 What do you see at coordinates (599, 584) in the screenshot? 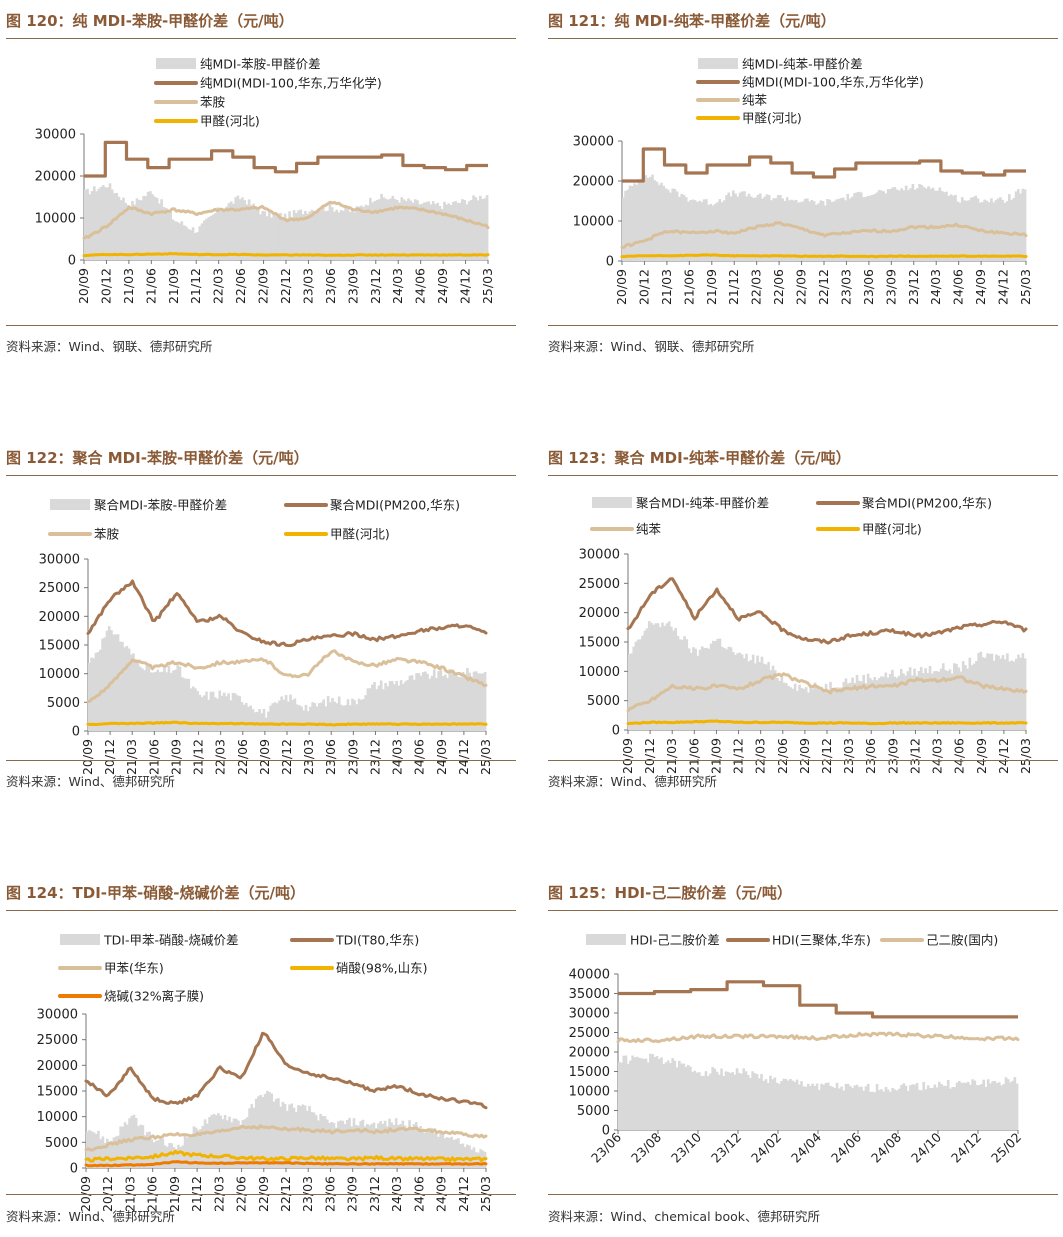
I see `y-tick-label: 25000` at bounding box center [599, 584].